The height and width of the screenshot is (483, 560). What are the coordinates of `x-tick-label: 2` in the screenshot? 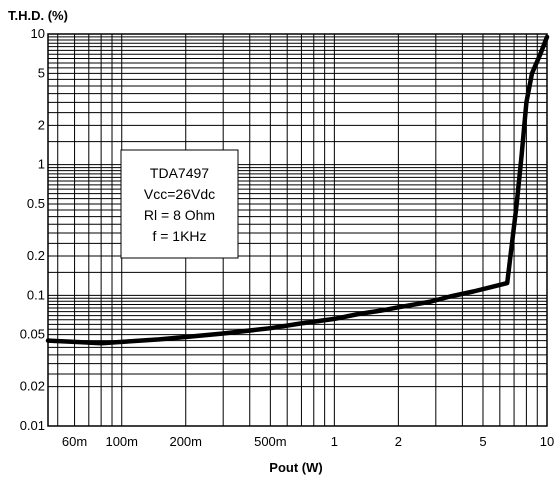 It's located at (398, 441).